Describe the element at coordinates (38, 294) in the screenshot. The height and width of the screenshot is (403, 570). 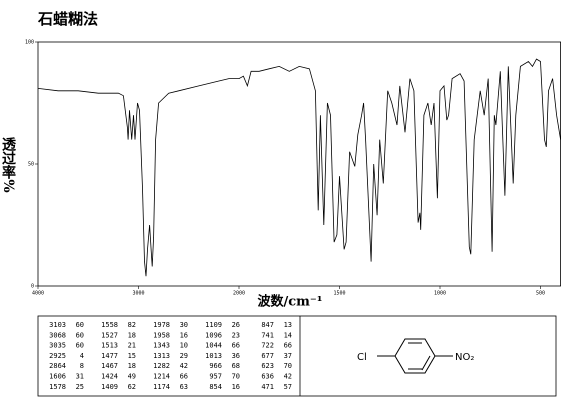
I see `x-tick-label: 4000` at that location.